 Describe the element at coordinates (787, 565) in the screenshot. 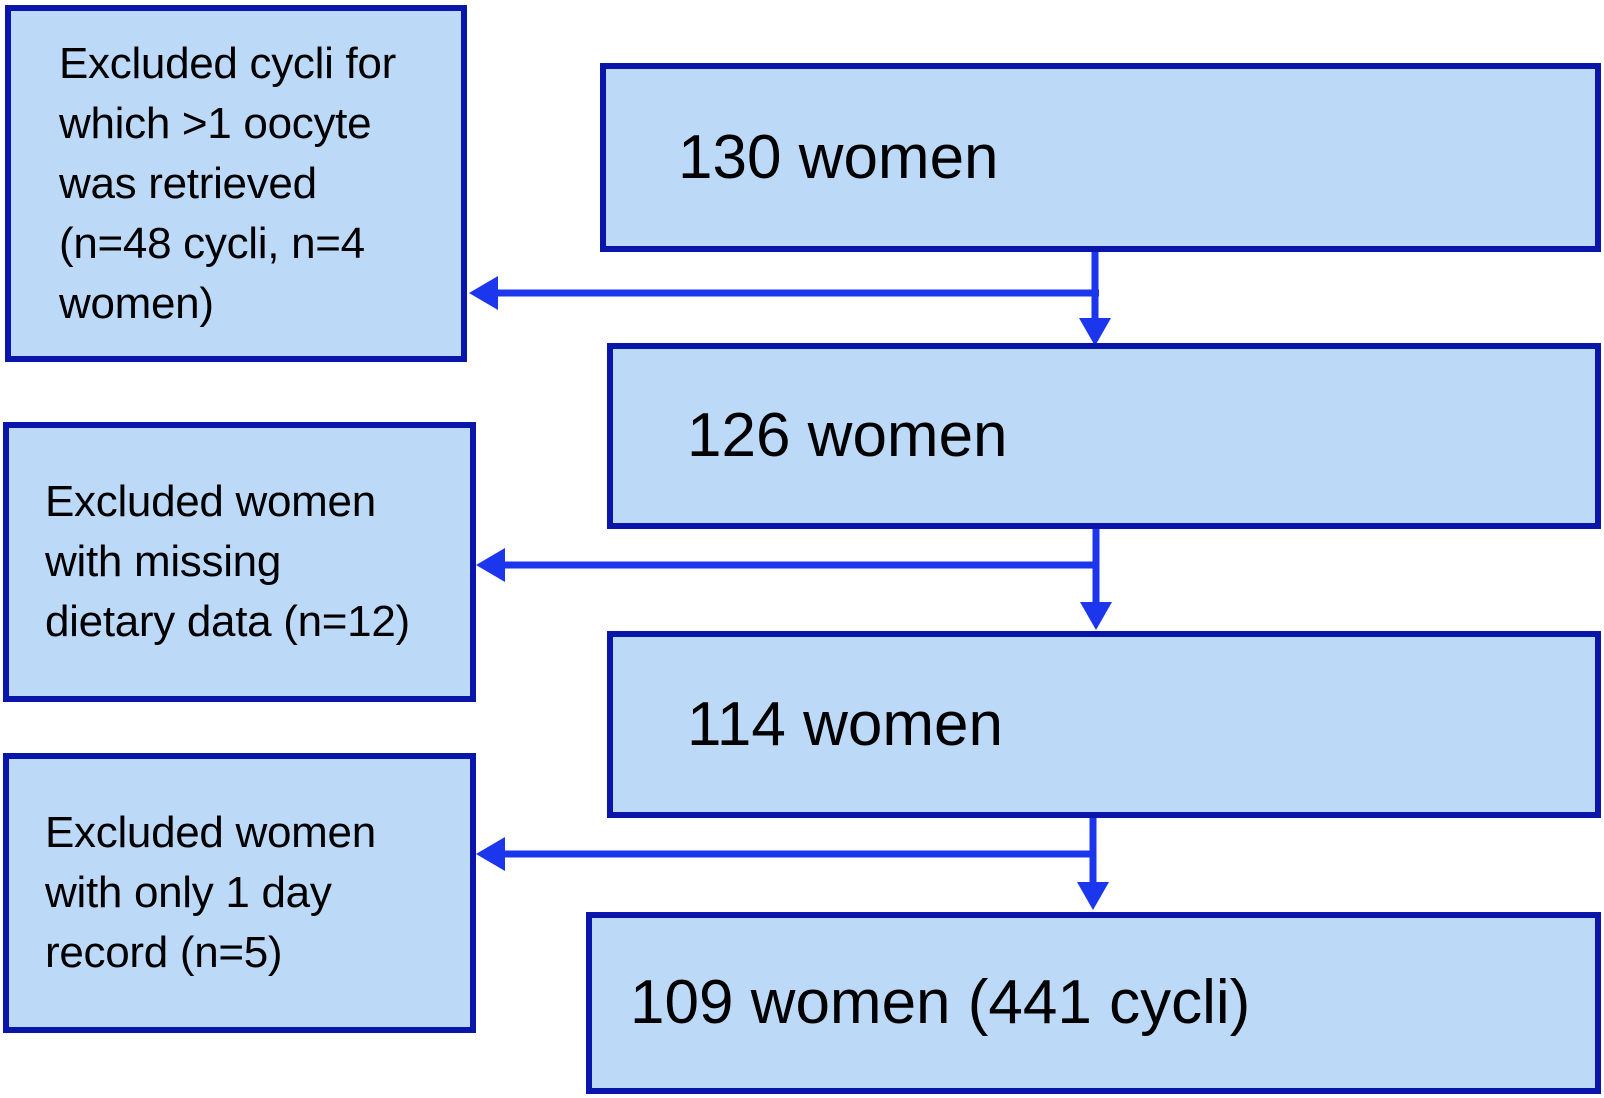

I see `arrow-branch-excluded-dietary` at that location.